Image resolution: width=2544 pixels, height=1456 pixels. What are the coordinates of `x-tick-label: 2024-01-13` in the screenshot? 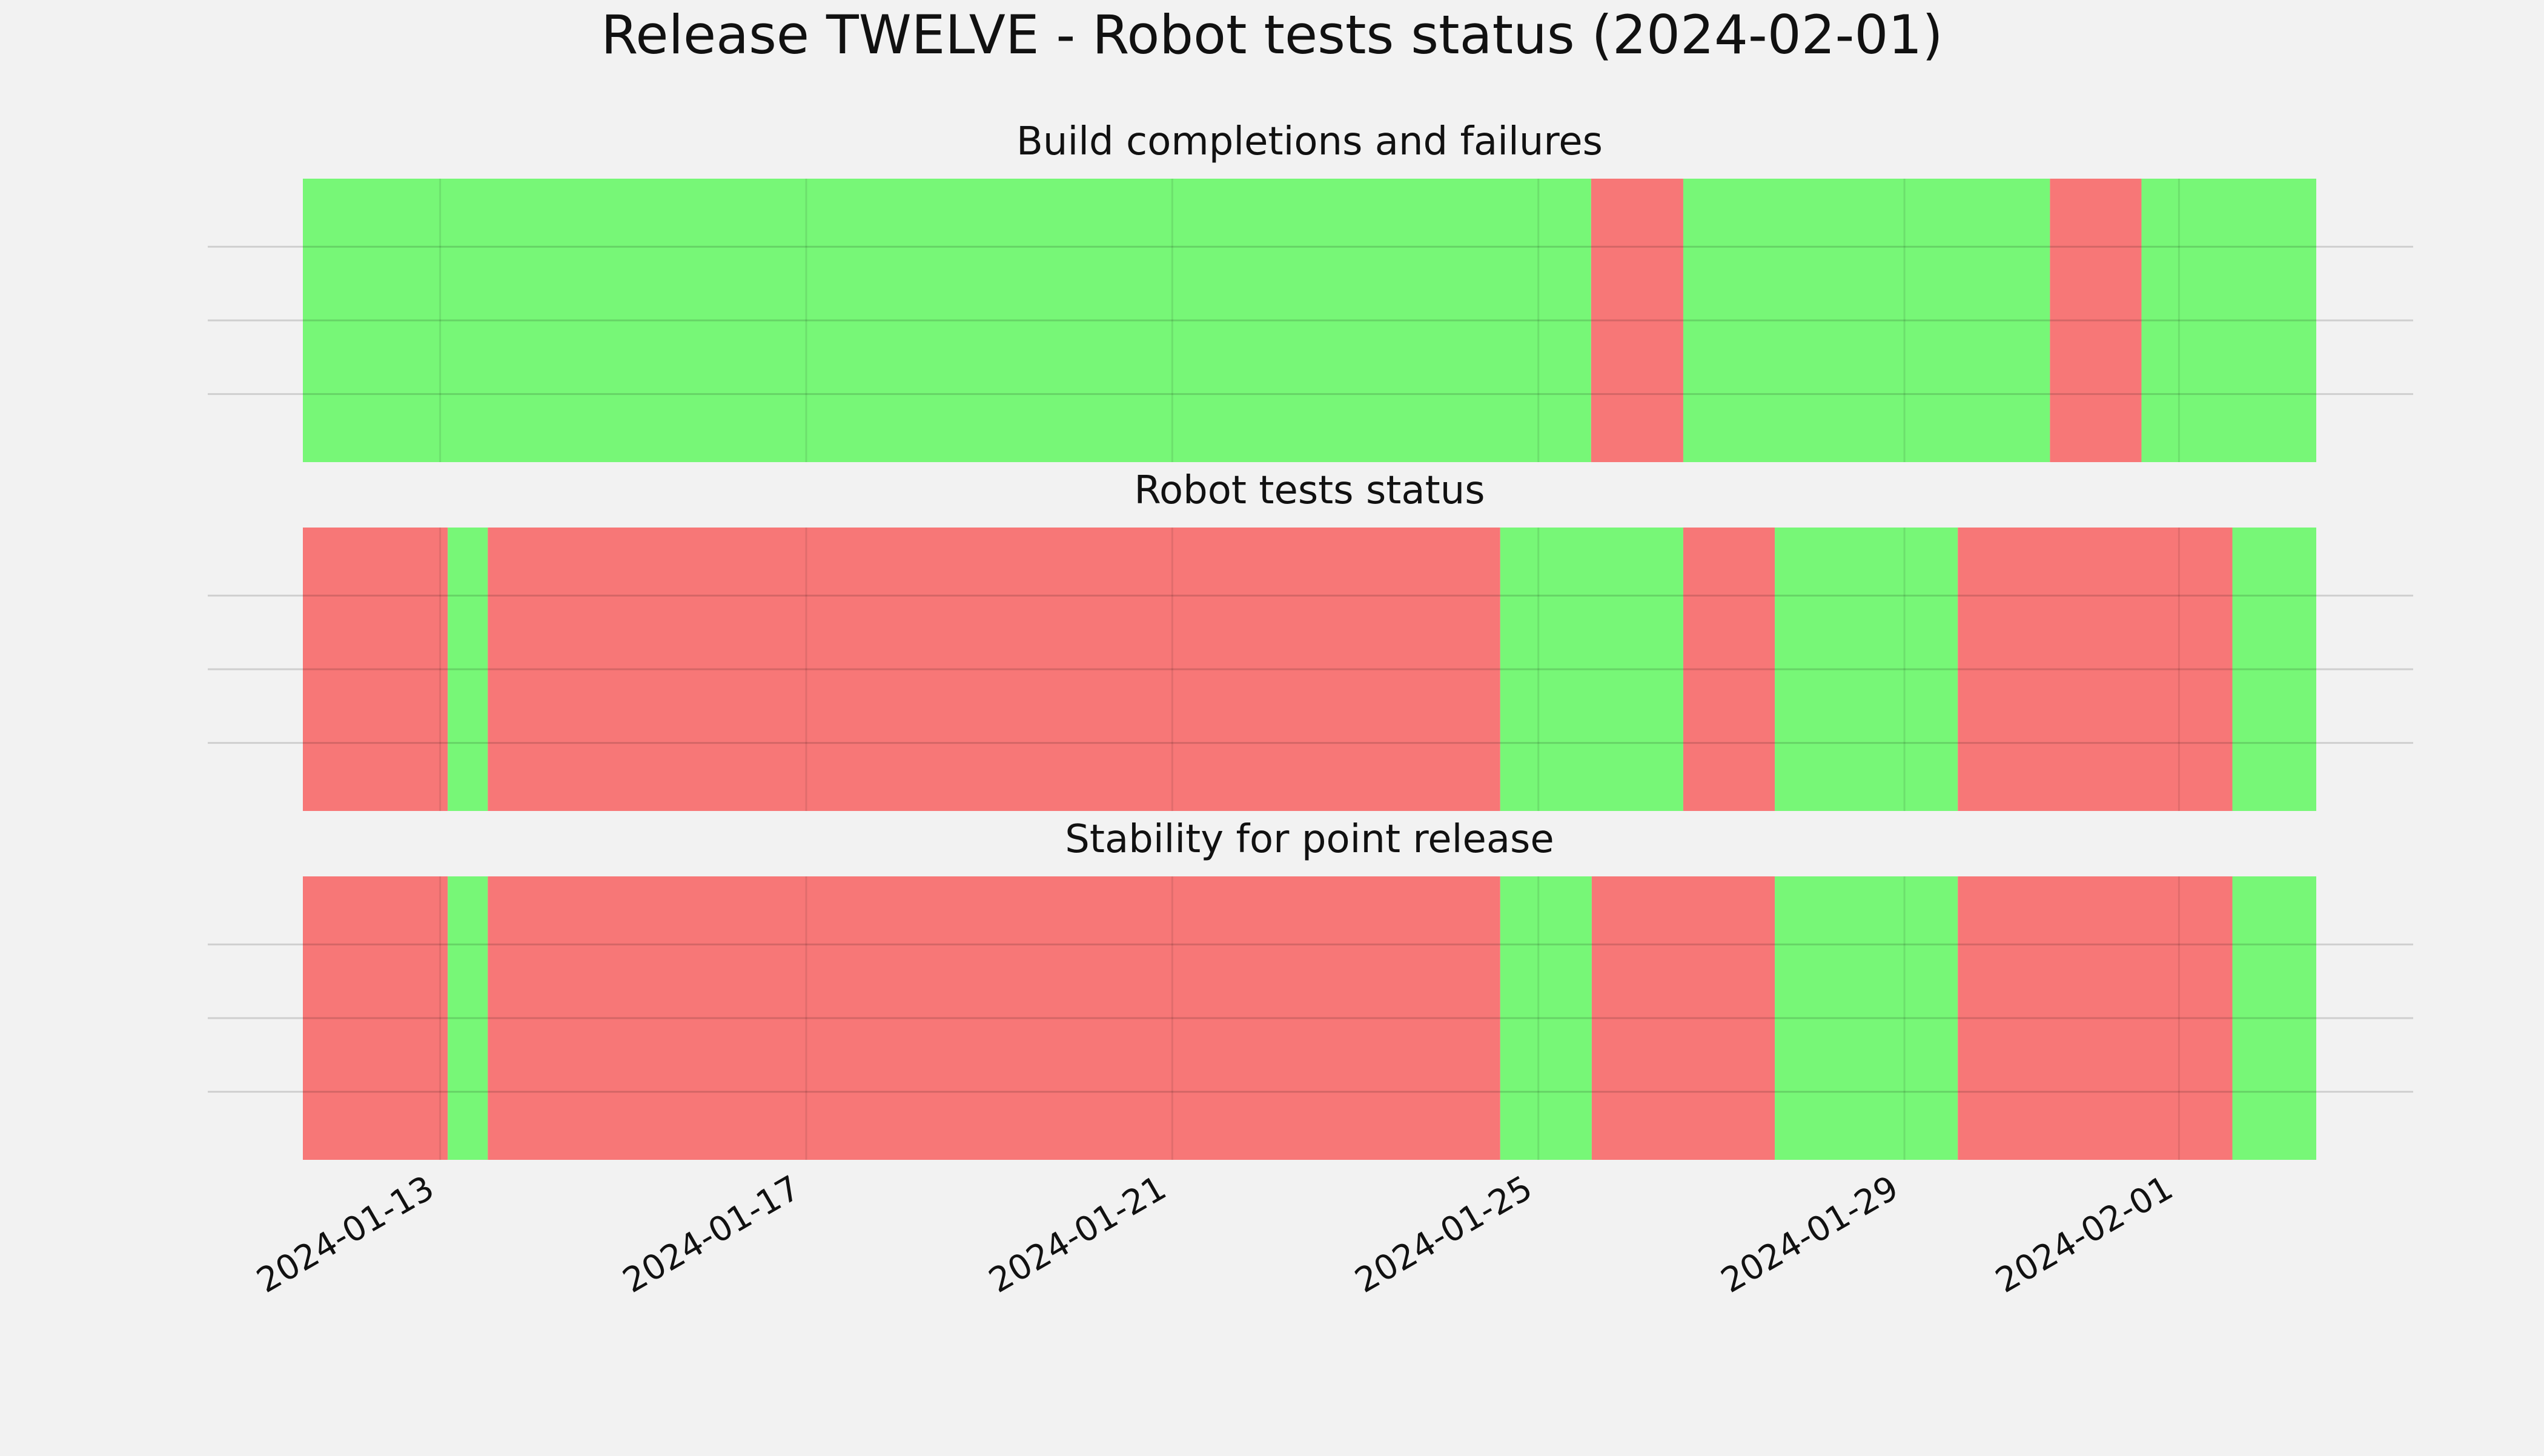 It's located at (345, 1234).